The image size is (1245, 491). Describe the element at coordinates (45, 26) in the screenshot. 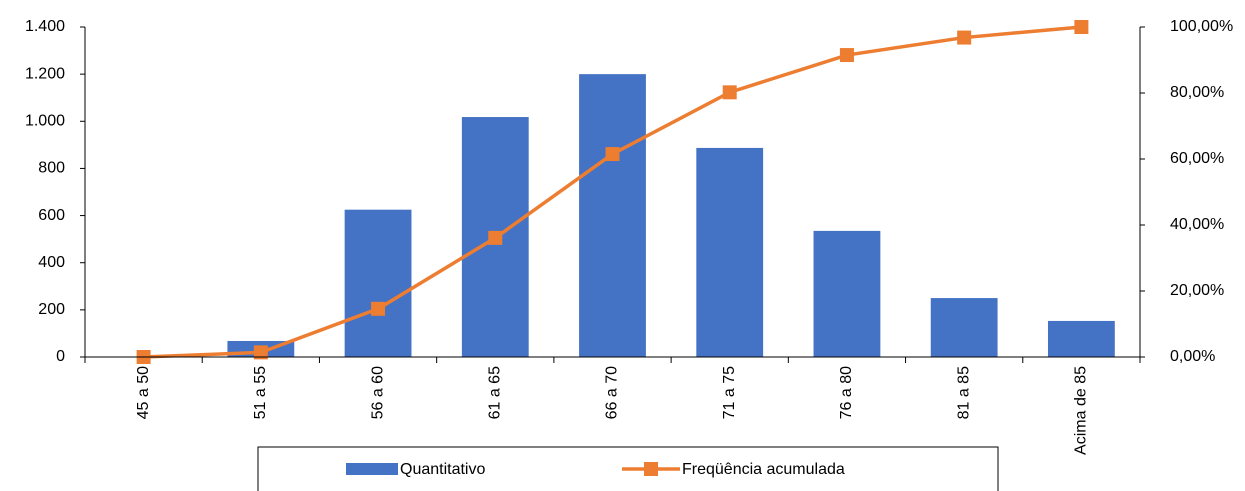

I see `y-tick-label: 1.400` at that location.